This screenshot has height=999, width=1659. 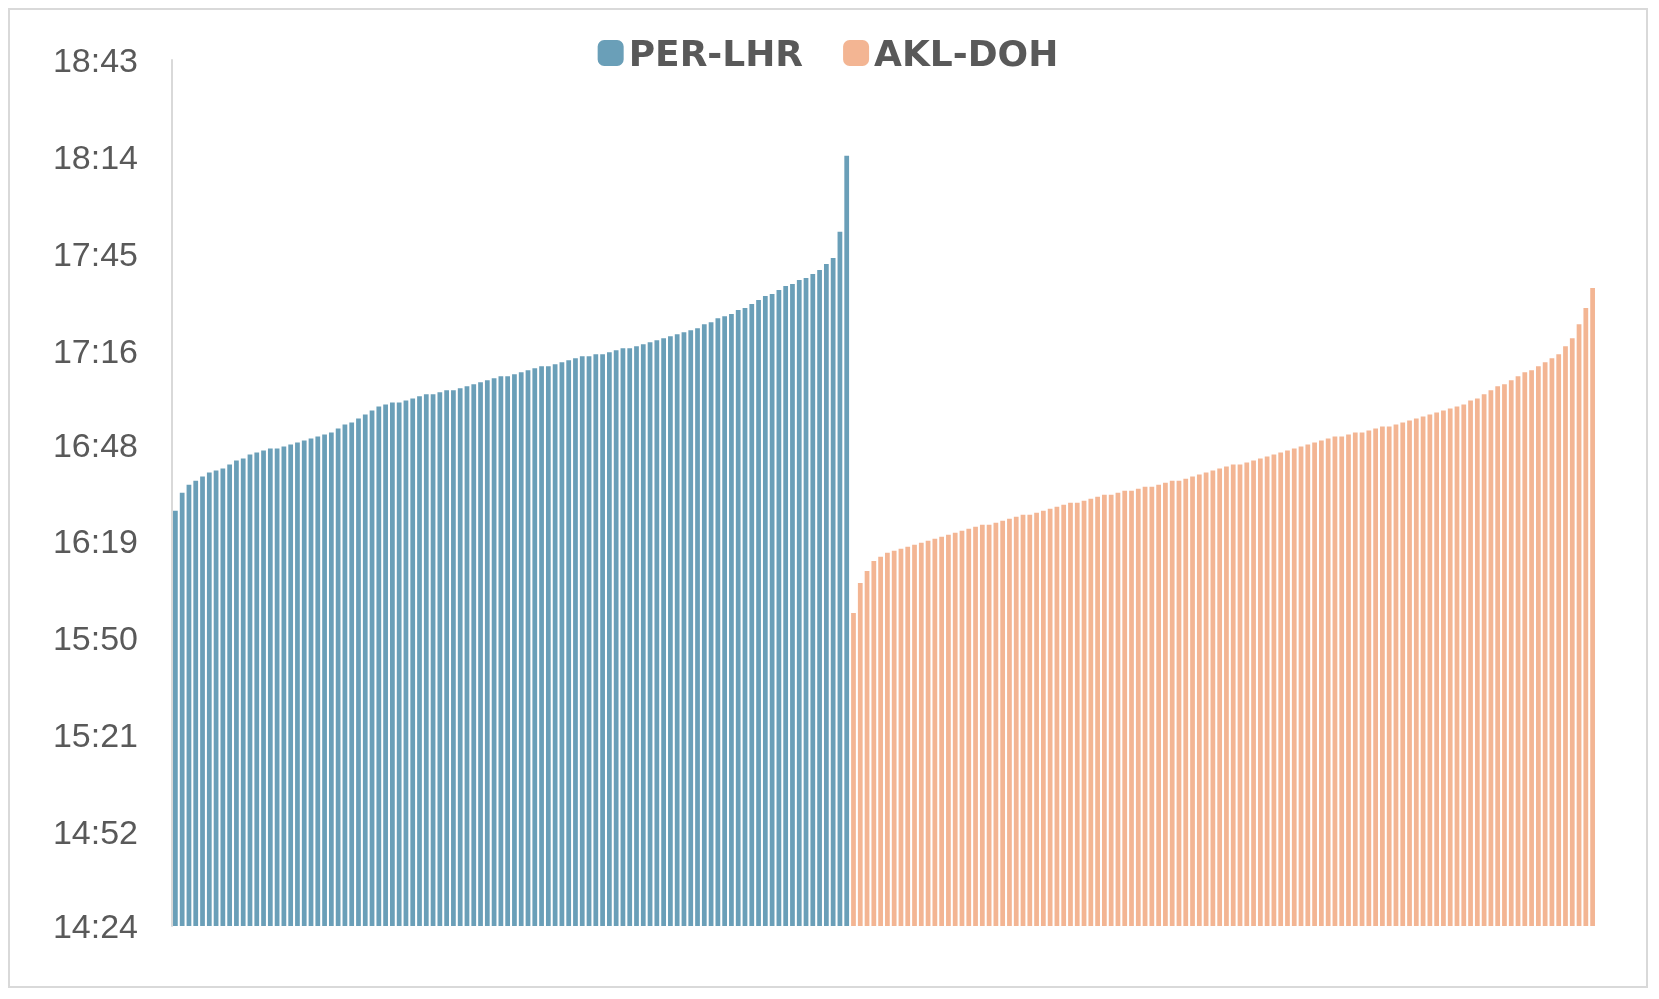 I want to click on y-tick-label: 16:48, so click(x=95, y=444).